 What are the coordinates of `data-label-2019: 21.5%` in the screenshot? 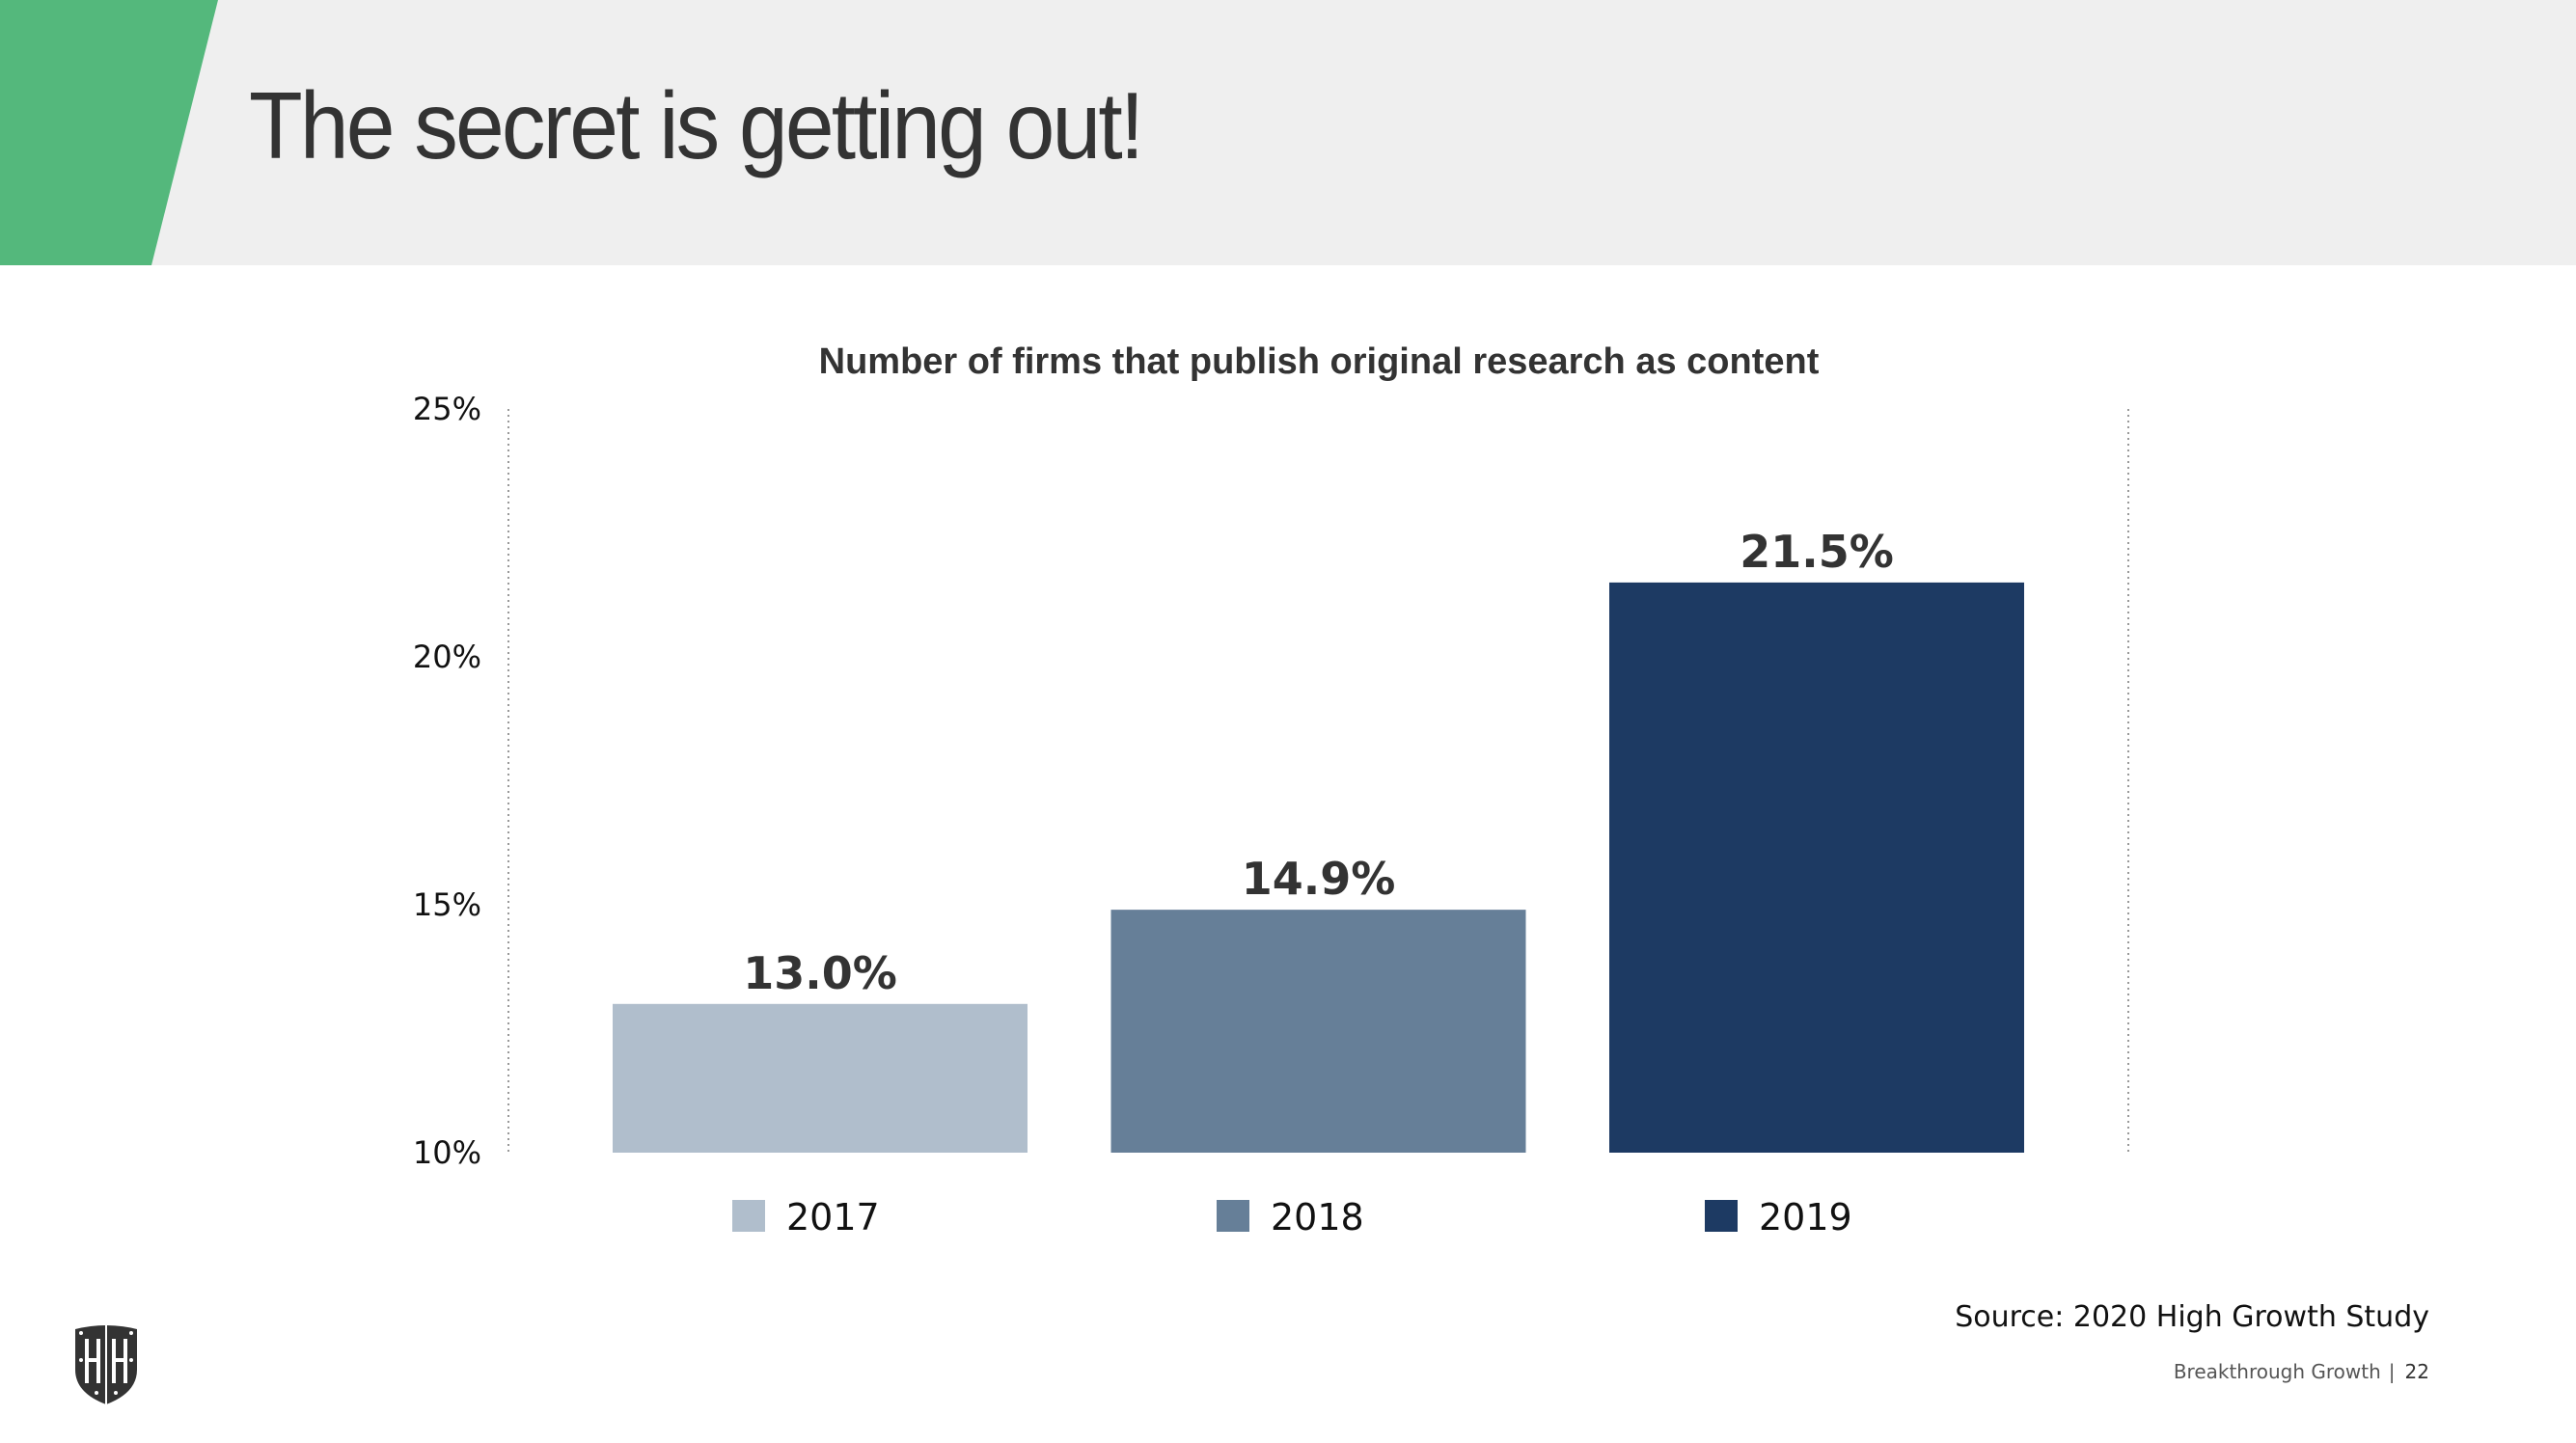 It's located at (1817, 552).